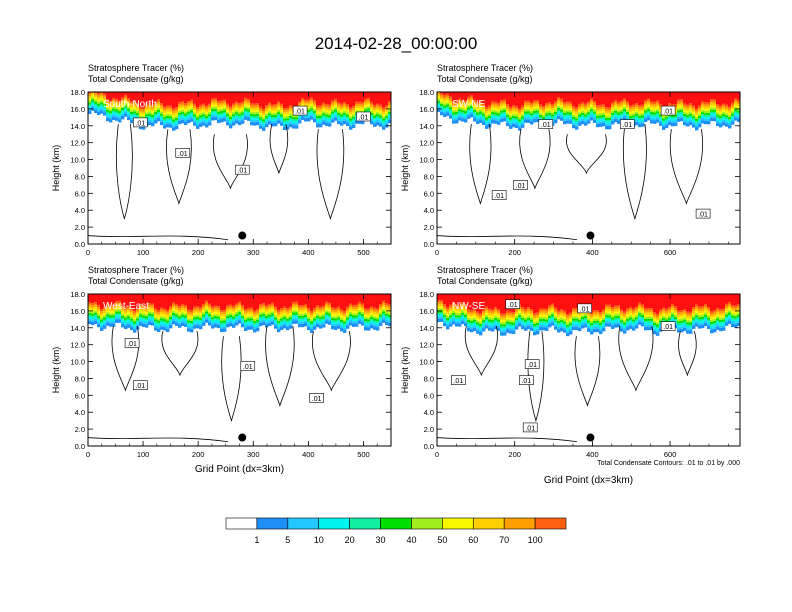 This screenshot has width=792, height=612. I want to click on y-tick-label: 2.0, so click(429, 429).